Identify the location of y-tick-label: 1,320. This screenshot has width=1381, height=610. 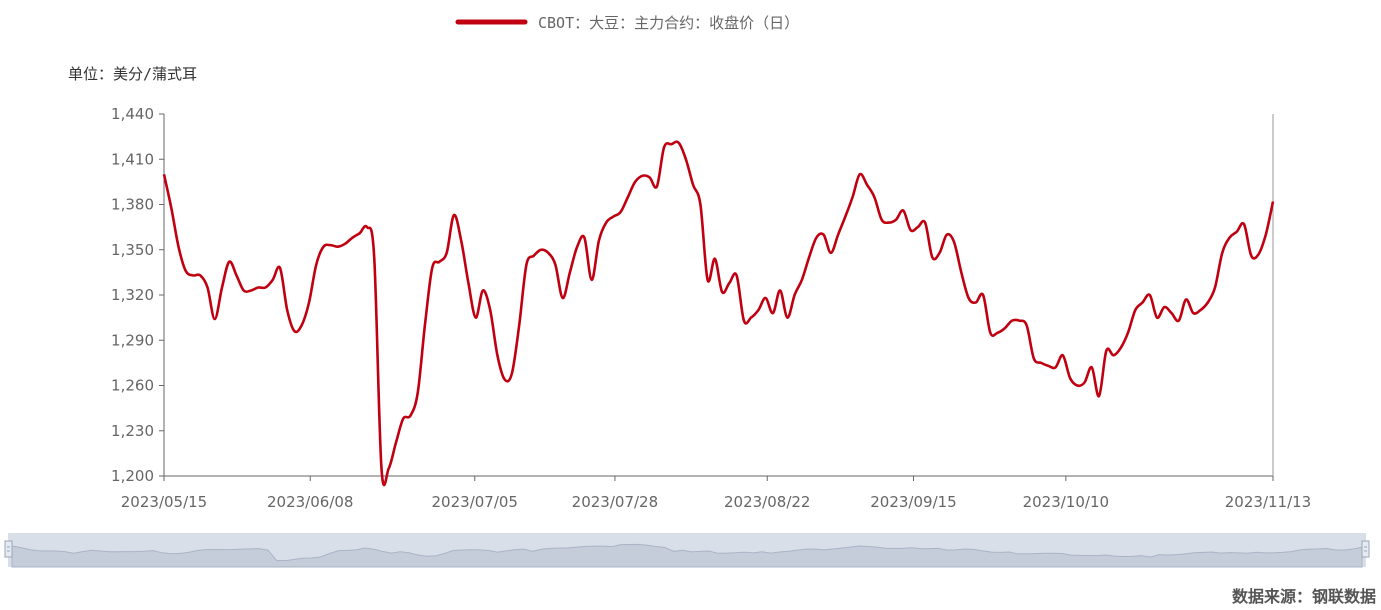
(132, 295).